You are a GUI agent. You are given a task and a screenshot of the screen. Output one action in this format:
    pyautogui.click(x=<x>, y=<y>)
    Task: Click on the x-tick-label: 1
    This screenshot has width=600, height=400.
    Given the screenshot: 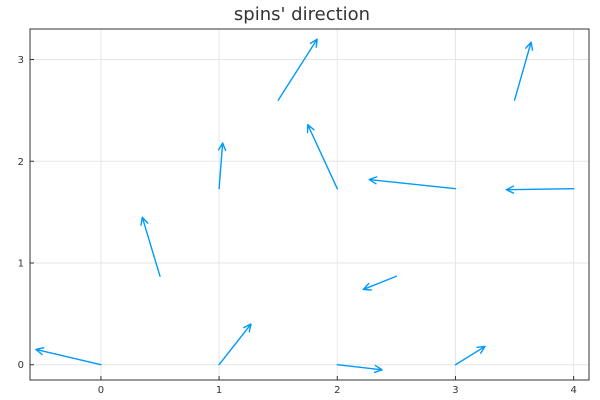 What is the action you would take?
    pyautogui.click(x=219, y=390)
    